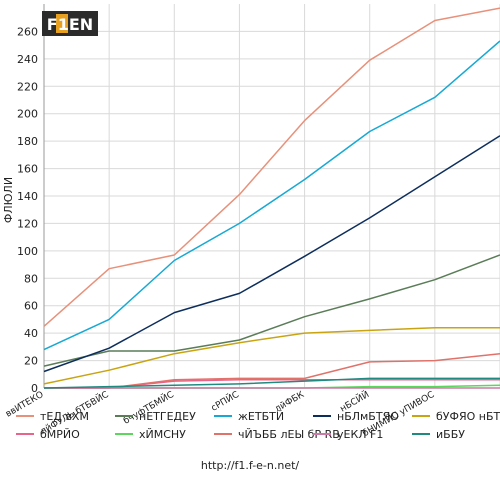  I want to click on y-tick-label-6: 120, so click(27, 223).